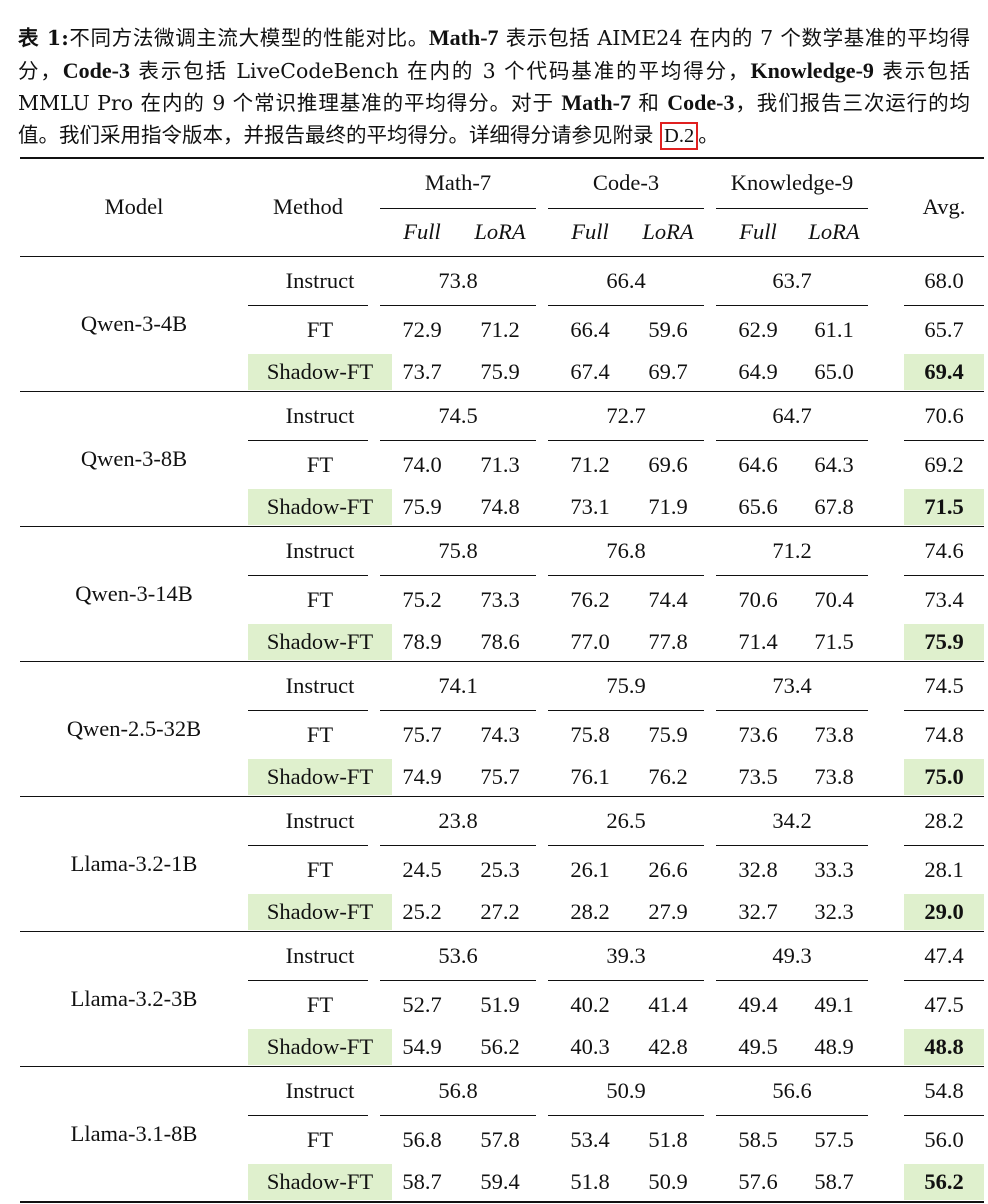 This screenshot has height=1204, width=988. What do you see at coordinates (308, 734) in the screenshot?
I see `method-cell: FT` at bounding box center [308, 734].